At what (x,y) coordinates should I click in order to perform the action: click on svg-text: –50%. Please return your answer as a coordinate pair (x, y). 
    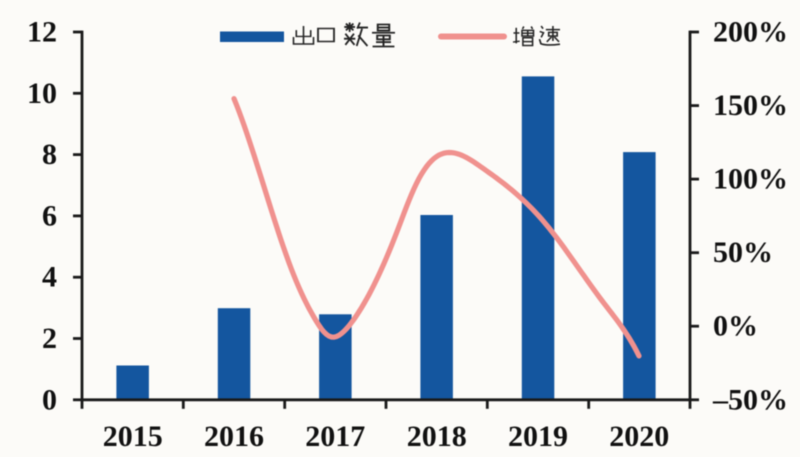
    Looking at the image, I should click on (750, 399).